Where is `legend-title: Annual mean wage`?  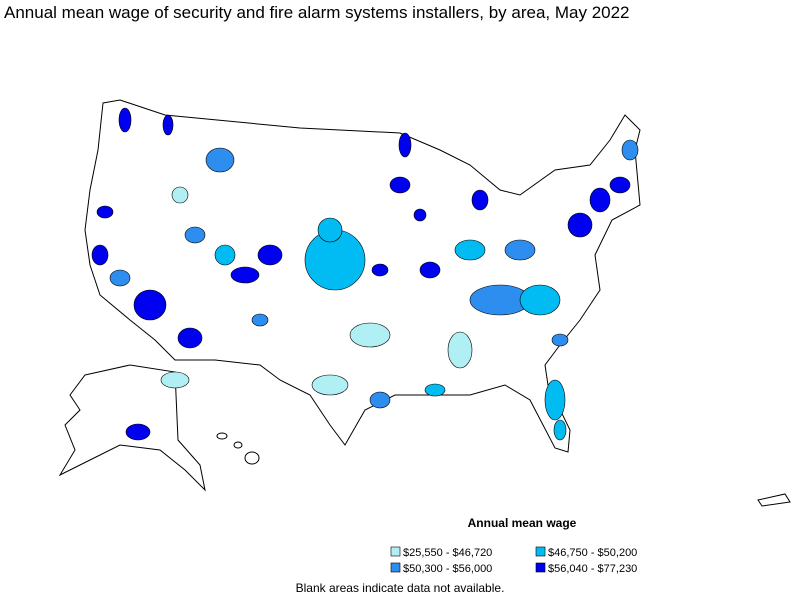
legend-title: Annual mean wage is located at coordinates (522, 523).